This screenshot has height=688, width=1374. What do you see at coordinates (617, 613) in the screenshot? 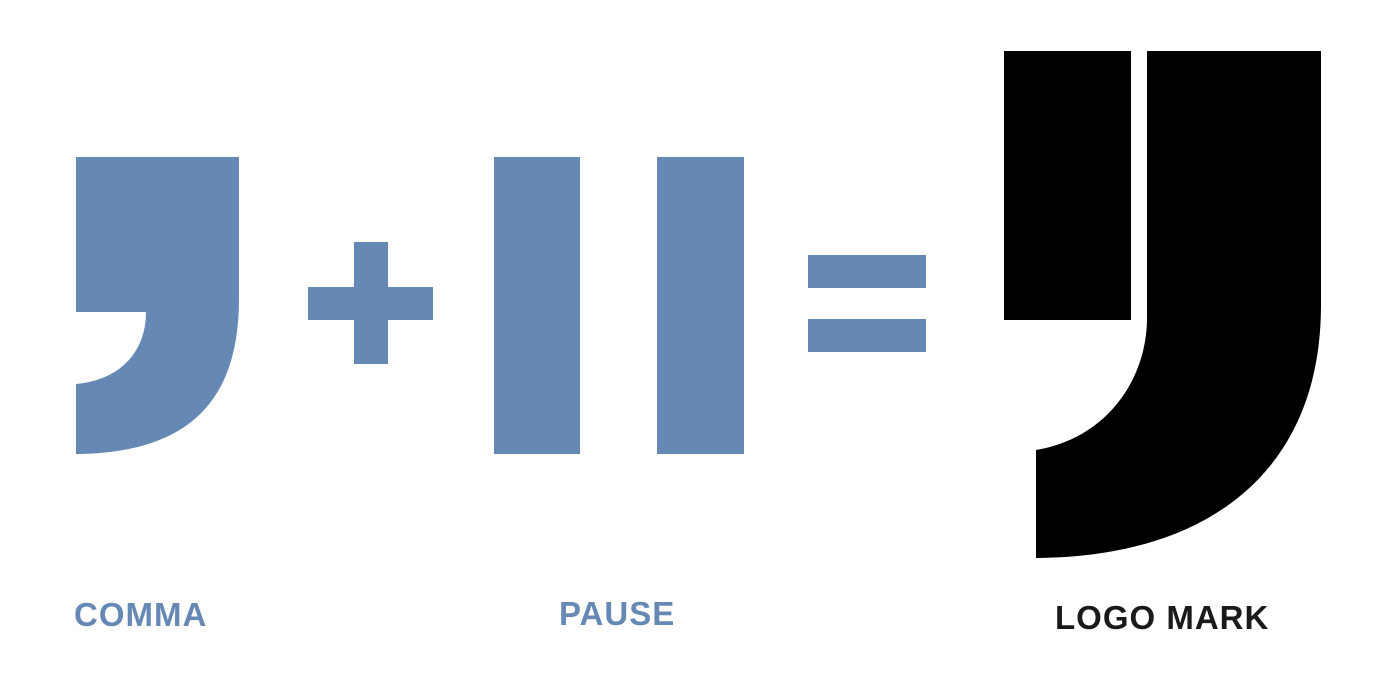
I see `pause-label: PAUSE` at bounding box center [617, 613].